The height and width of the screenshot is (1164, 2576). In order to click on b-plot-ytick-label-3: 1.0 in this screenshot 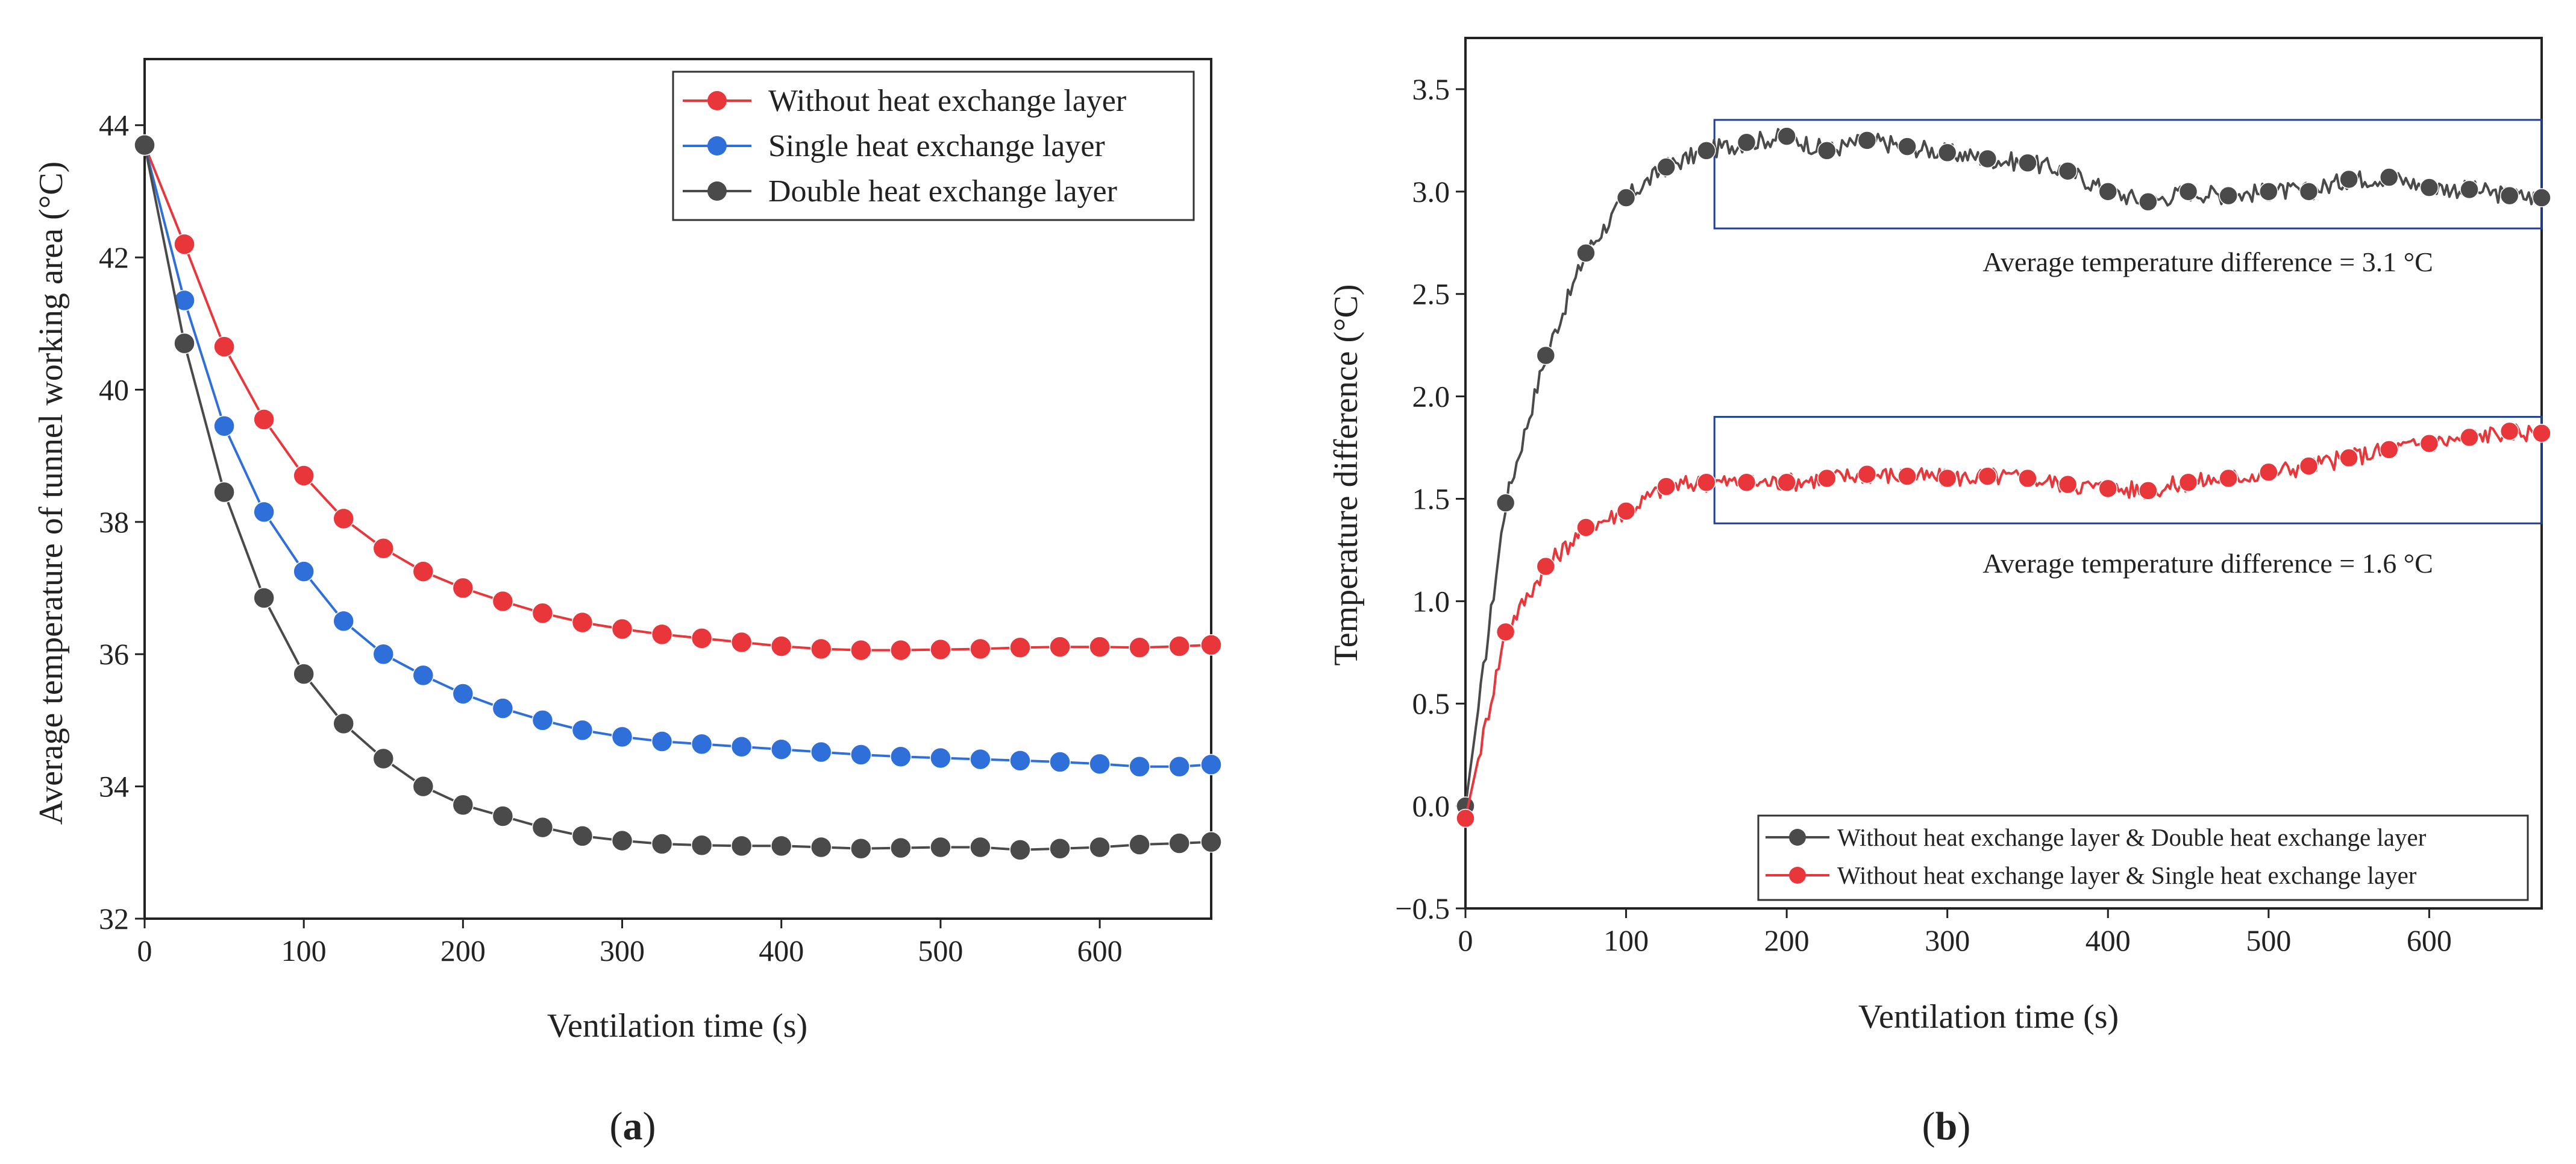, I will do `click(1431, 601)`.